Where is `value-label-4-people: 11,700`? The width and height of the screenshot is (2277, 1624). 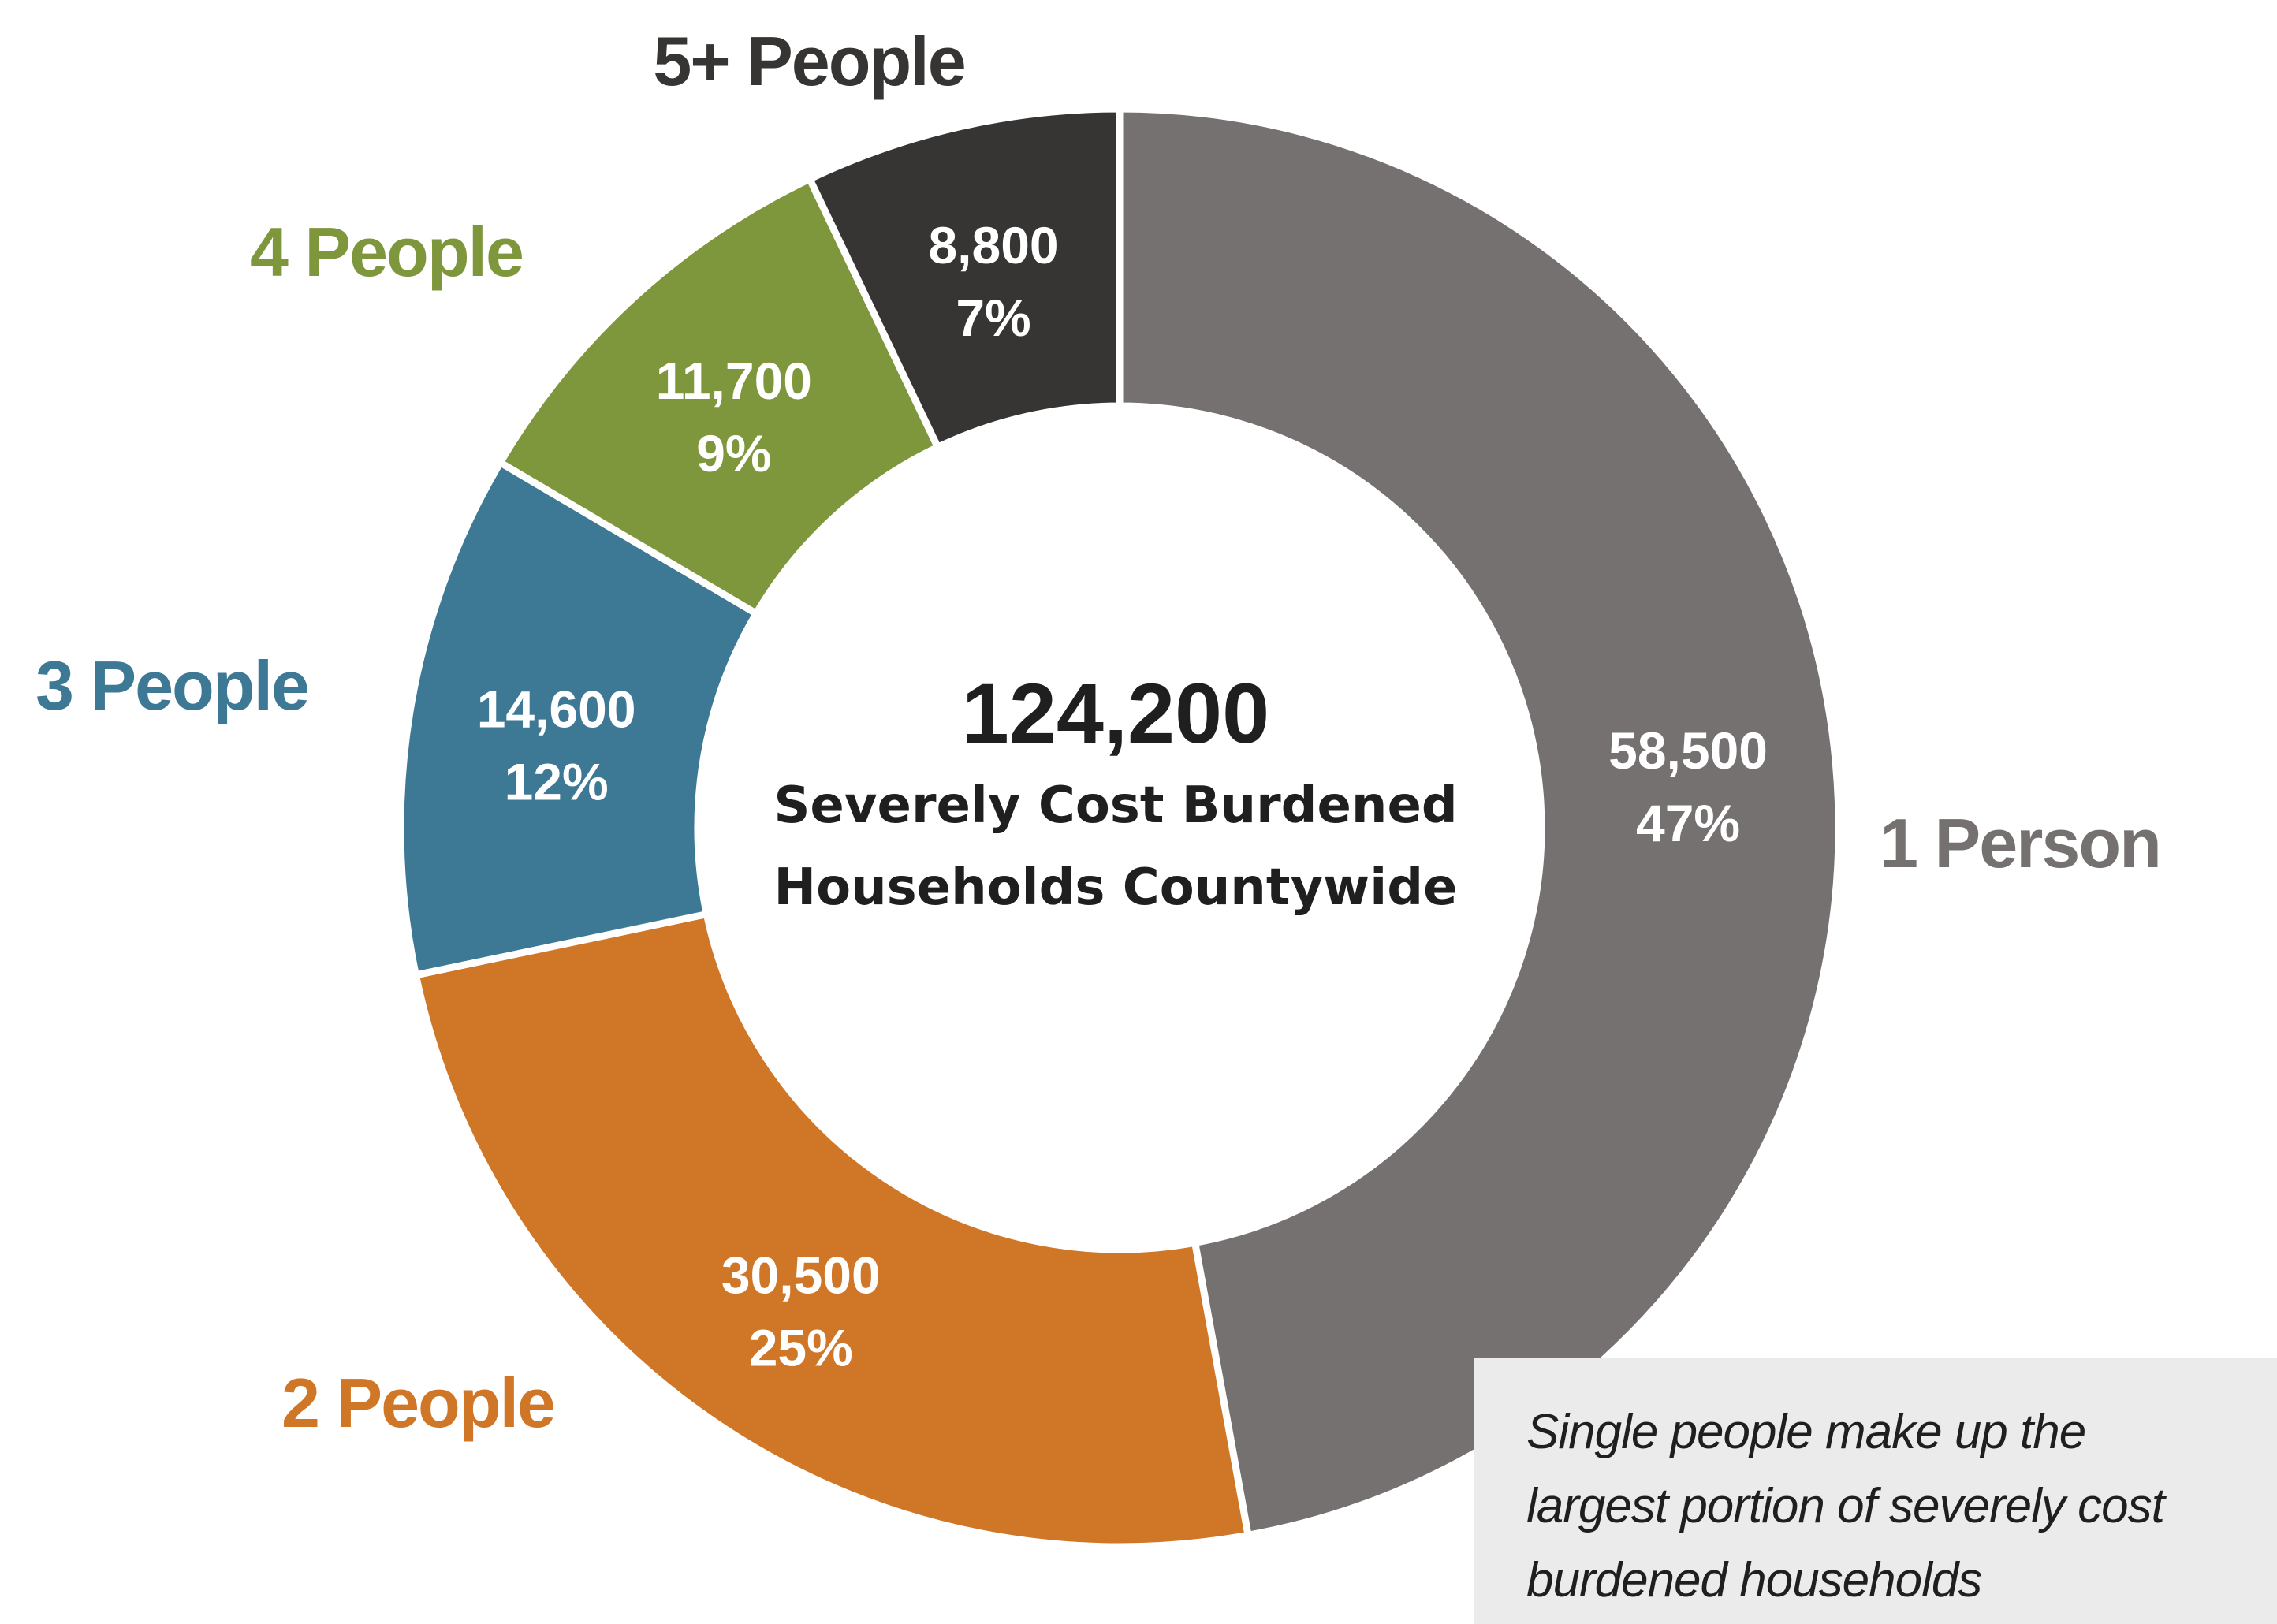
value-label-4-people: 11,700 is located at coordinates (734, 381).